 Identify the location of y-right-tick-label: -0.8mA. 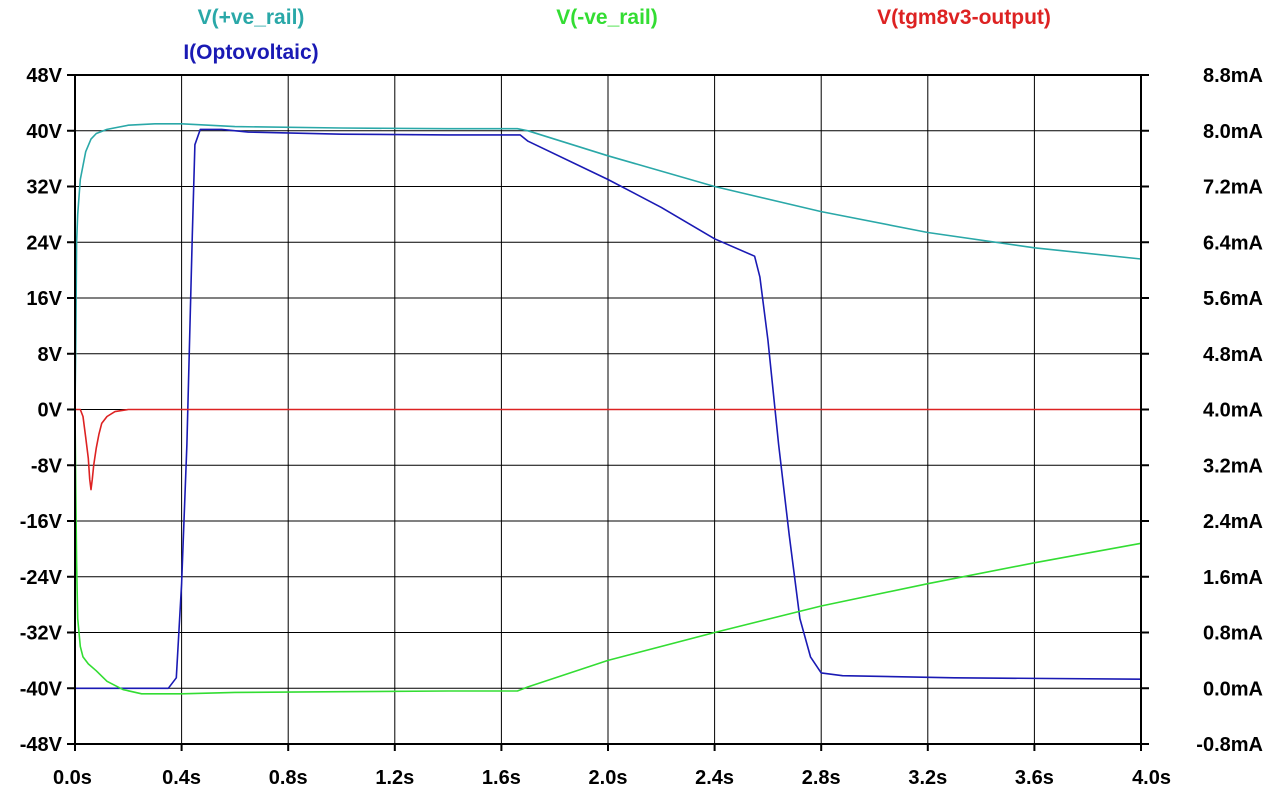
(1229, 745).